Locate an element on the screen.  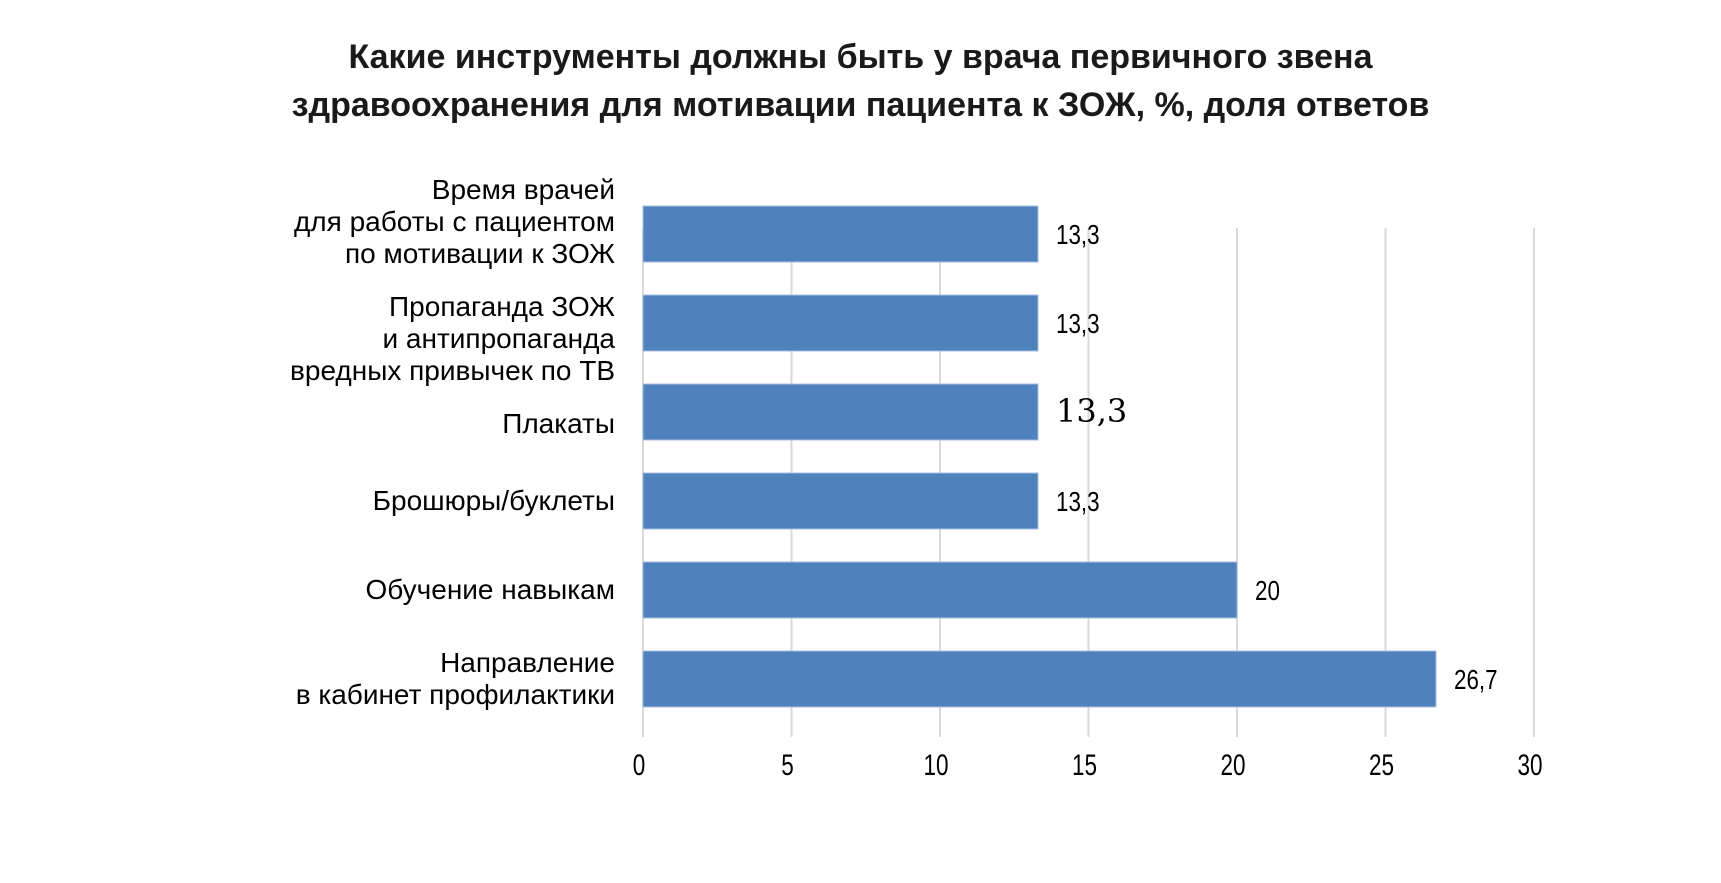
category-label-line: Время врачей is located at coordinates (523, 189).